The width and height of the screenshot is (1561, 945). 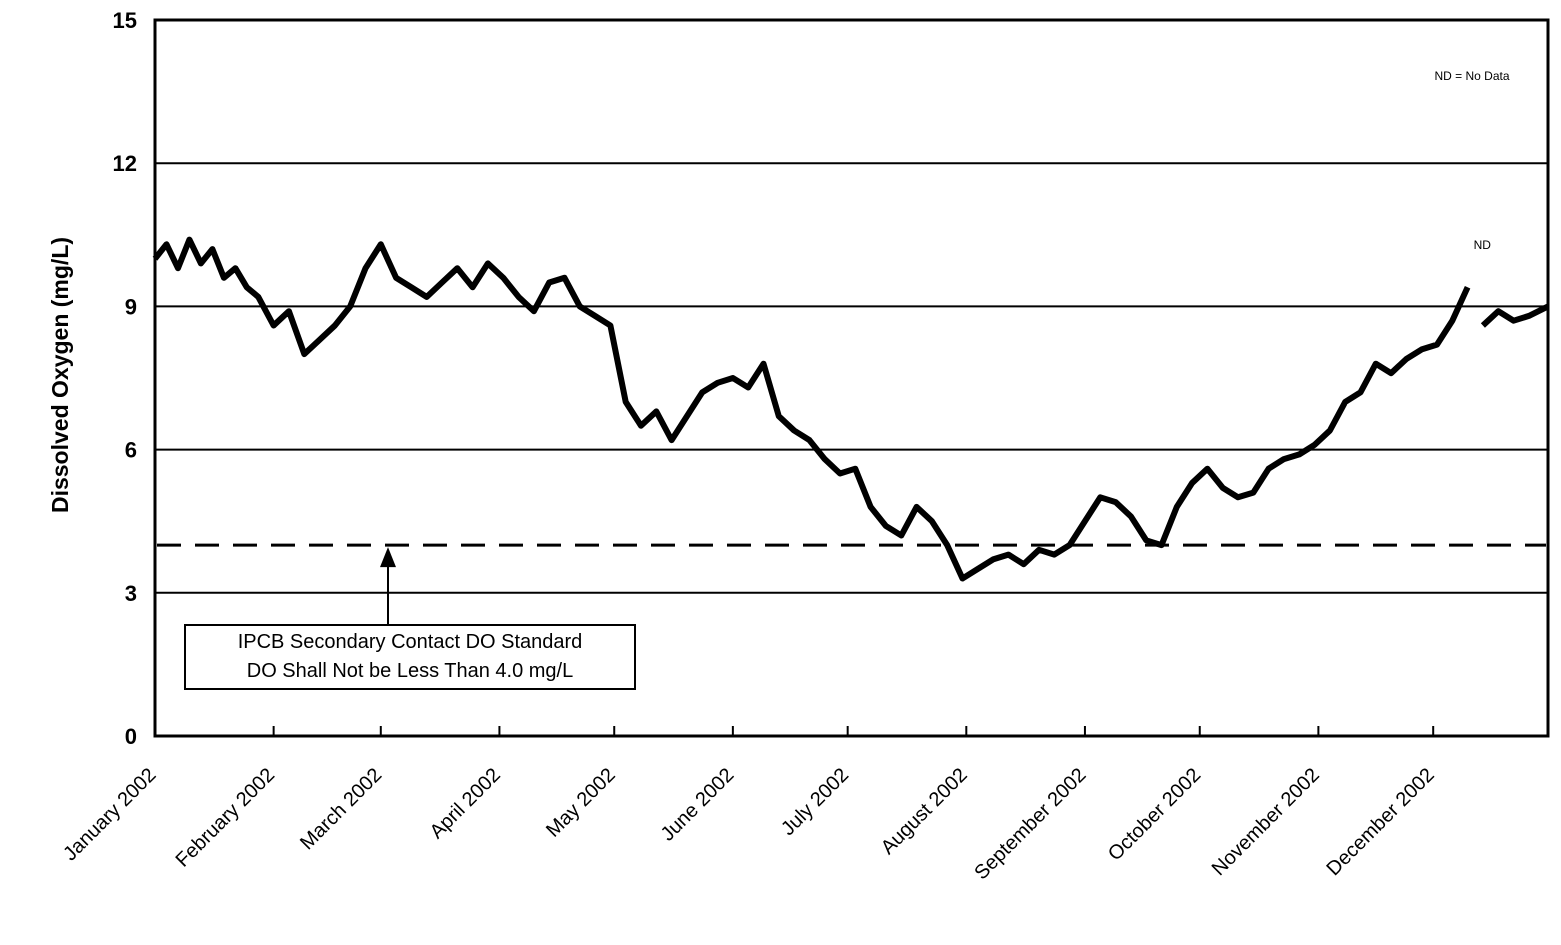 What do you see at coordinates (125, 378) in the screenshot?
I see `y-axis-ticks: 0 3 6 9 12 15` at bounding box center [125, 378].